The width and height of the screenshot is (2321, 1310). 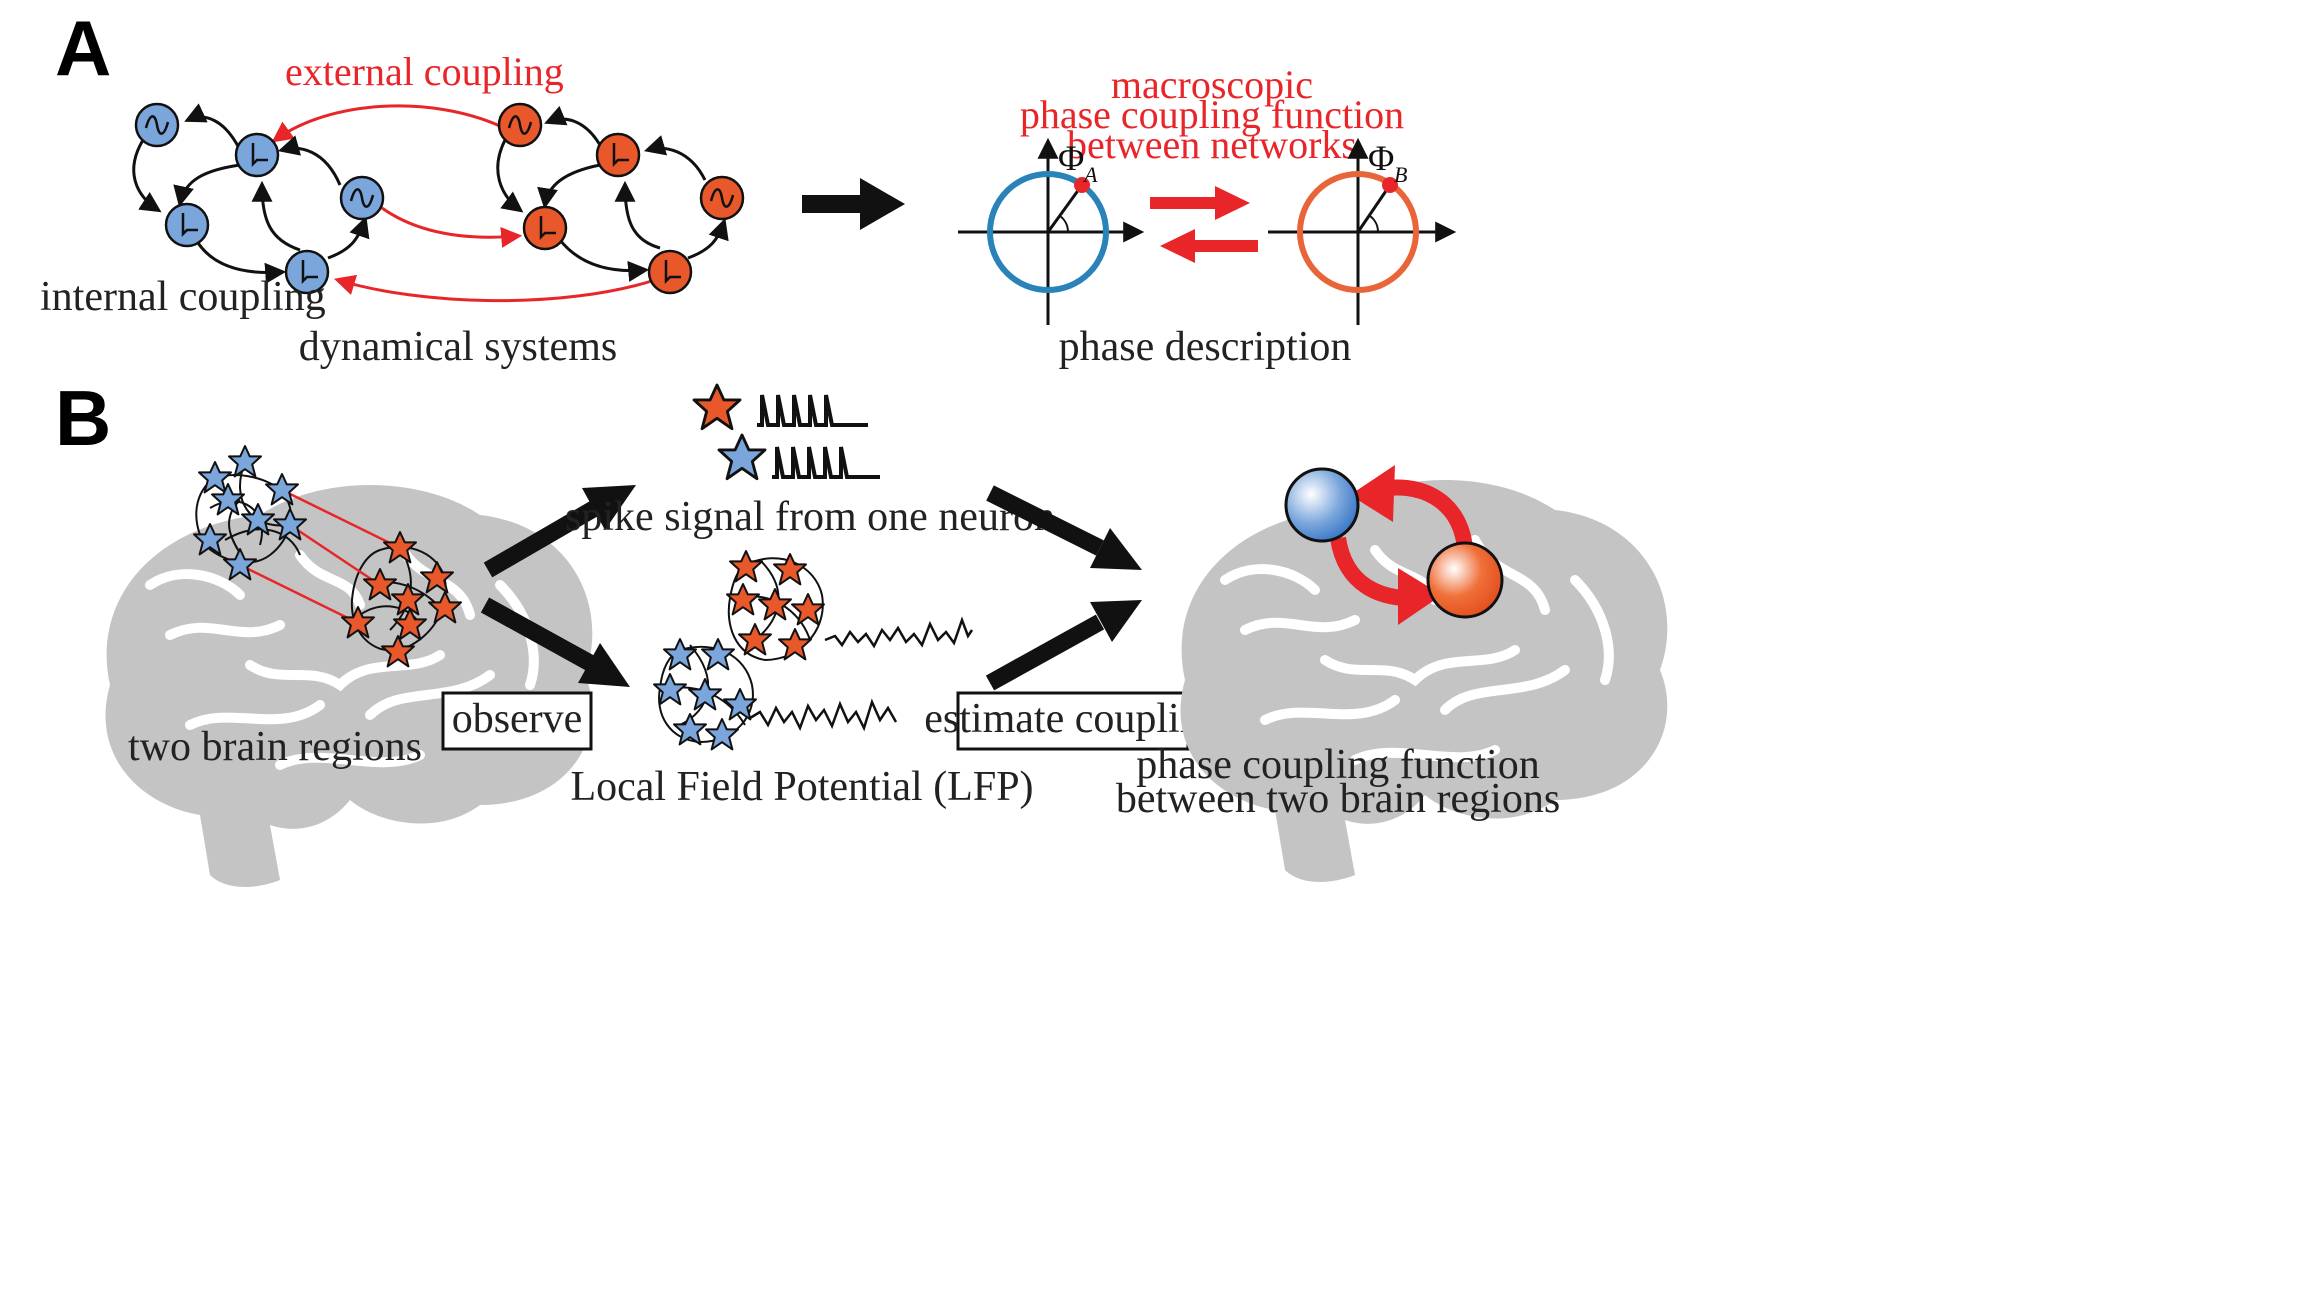 What do you see at coordinates (386, 123) in the screenshot?
I see `external-arrow-top` at bounding box center [386, 123].